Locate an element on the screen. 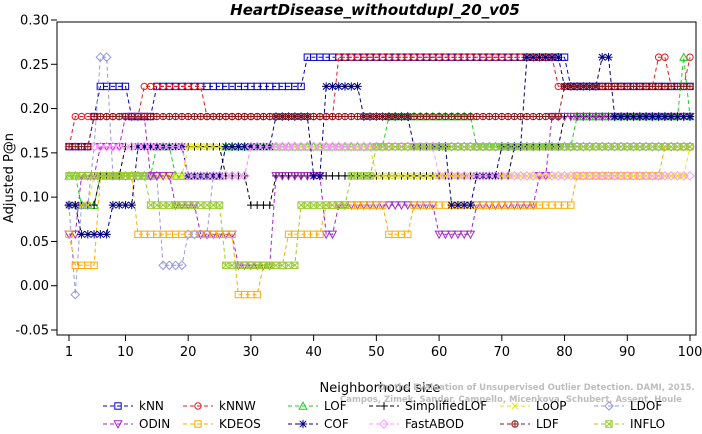  x-tick-label: 80 is located at coordinates (564, 352).